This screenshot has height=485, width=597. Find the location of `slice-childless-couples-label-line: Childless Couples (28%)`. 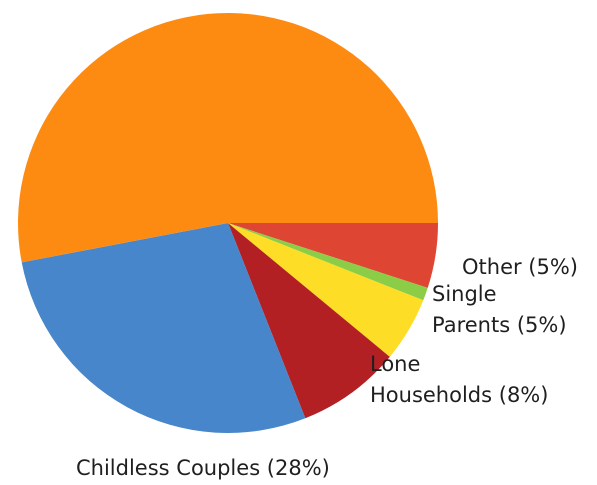

slice-childless-couples-label-line: Childless Couples (28%) is located at coordinates (203, 468).